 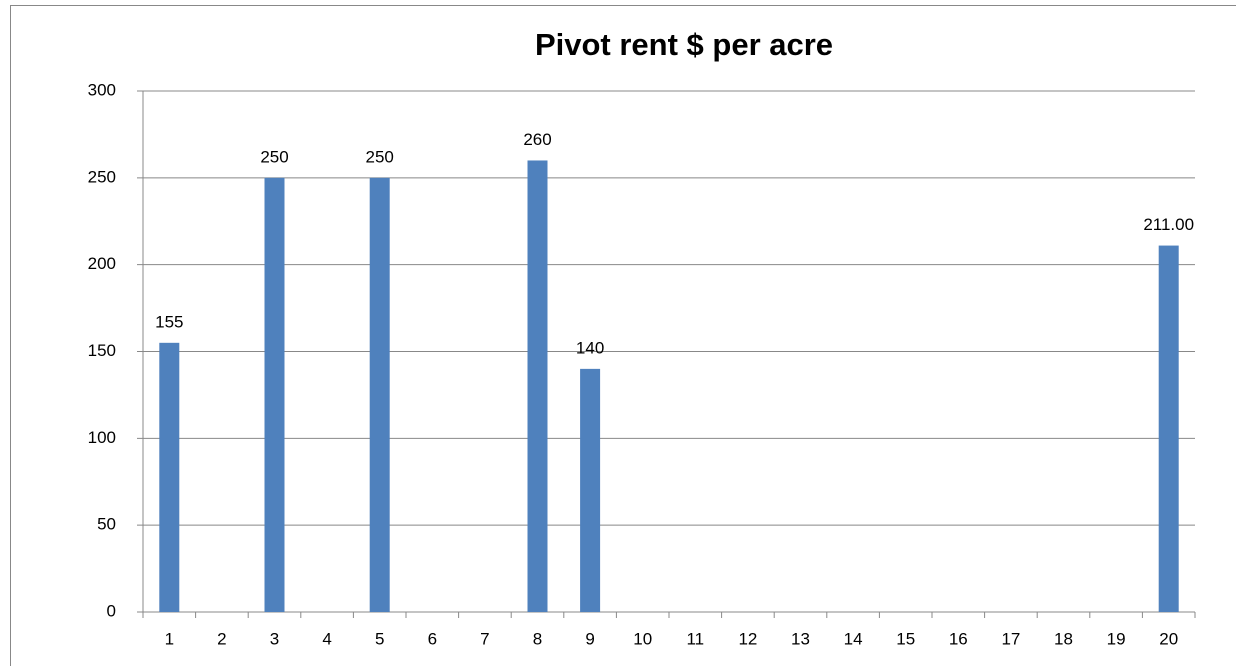 I want to click on y-tick-label: 300, so click(x=102, y=89).